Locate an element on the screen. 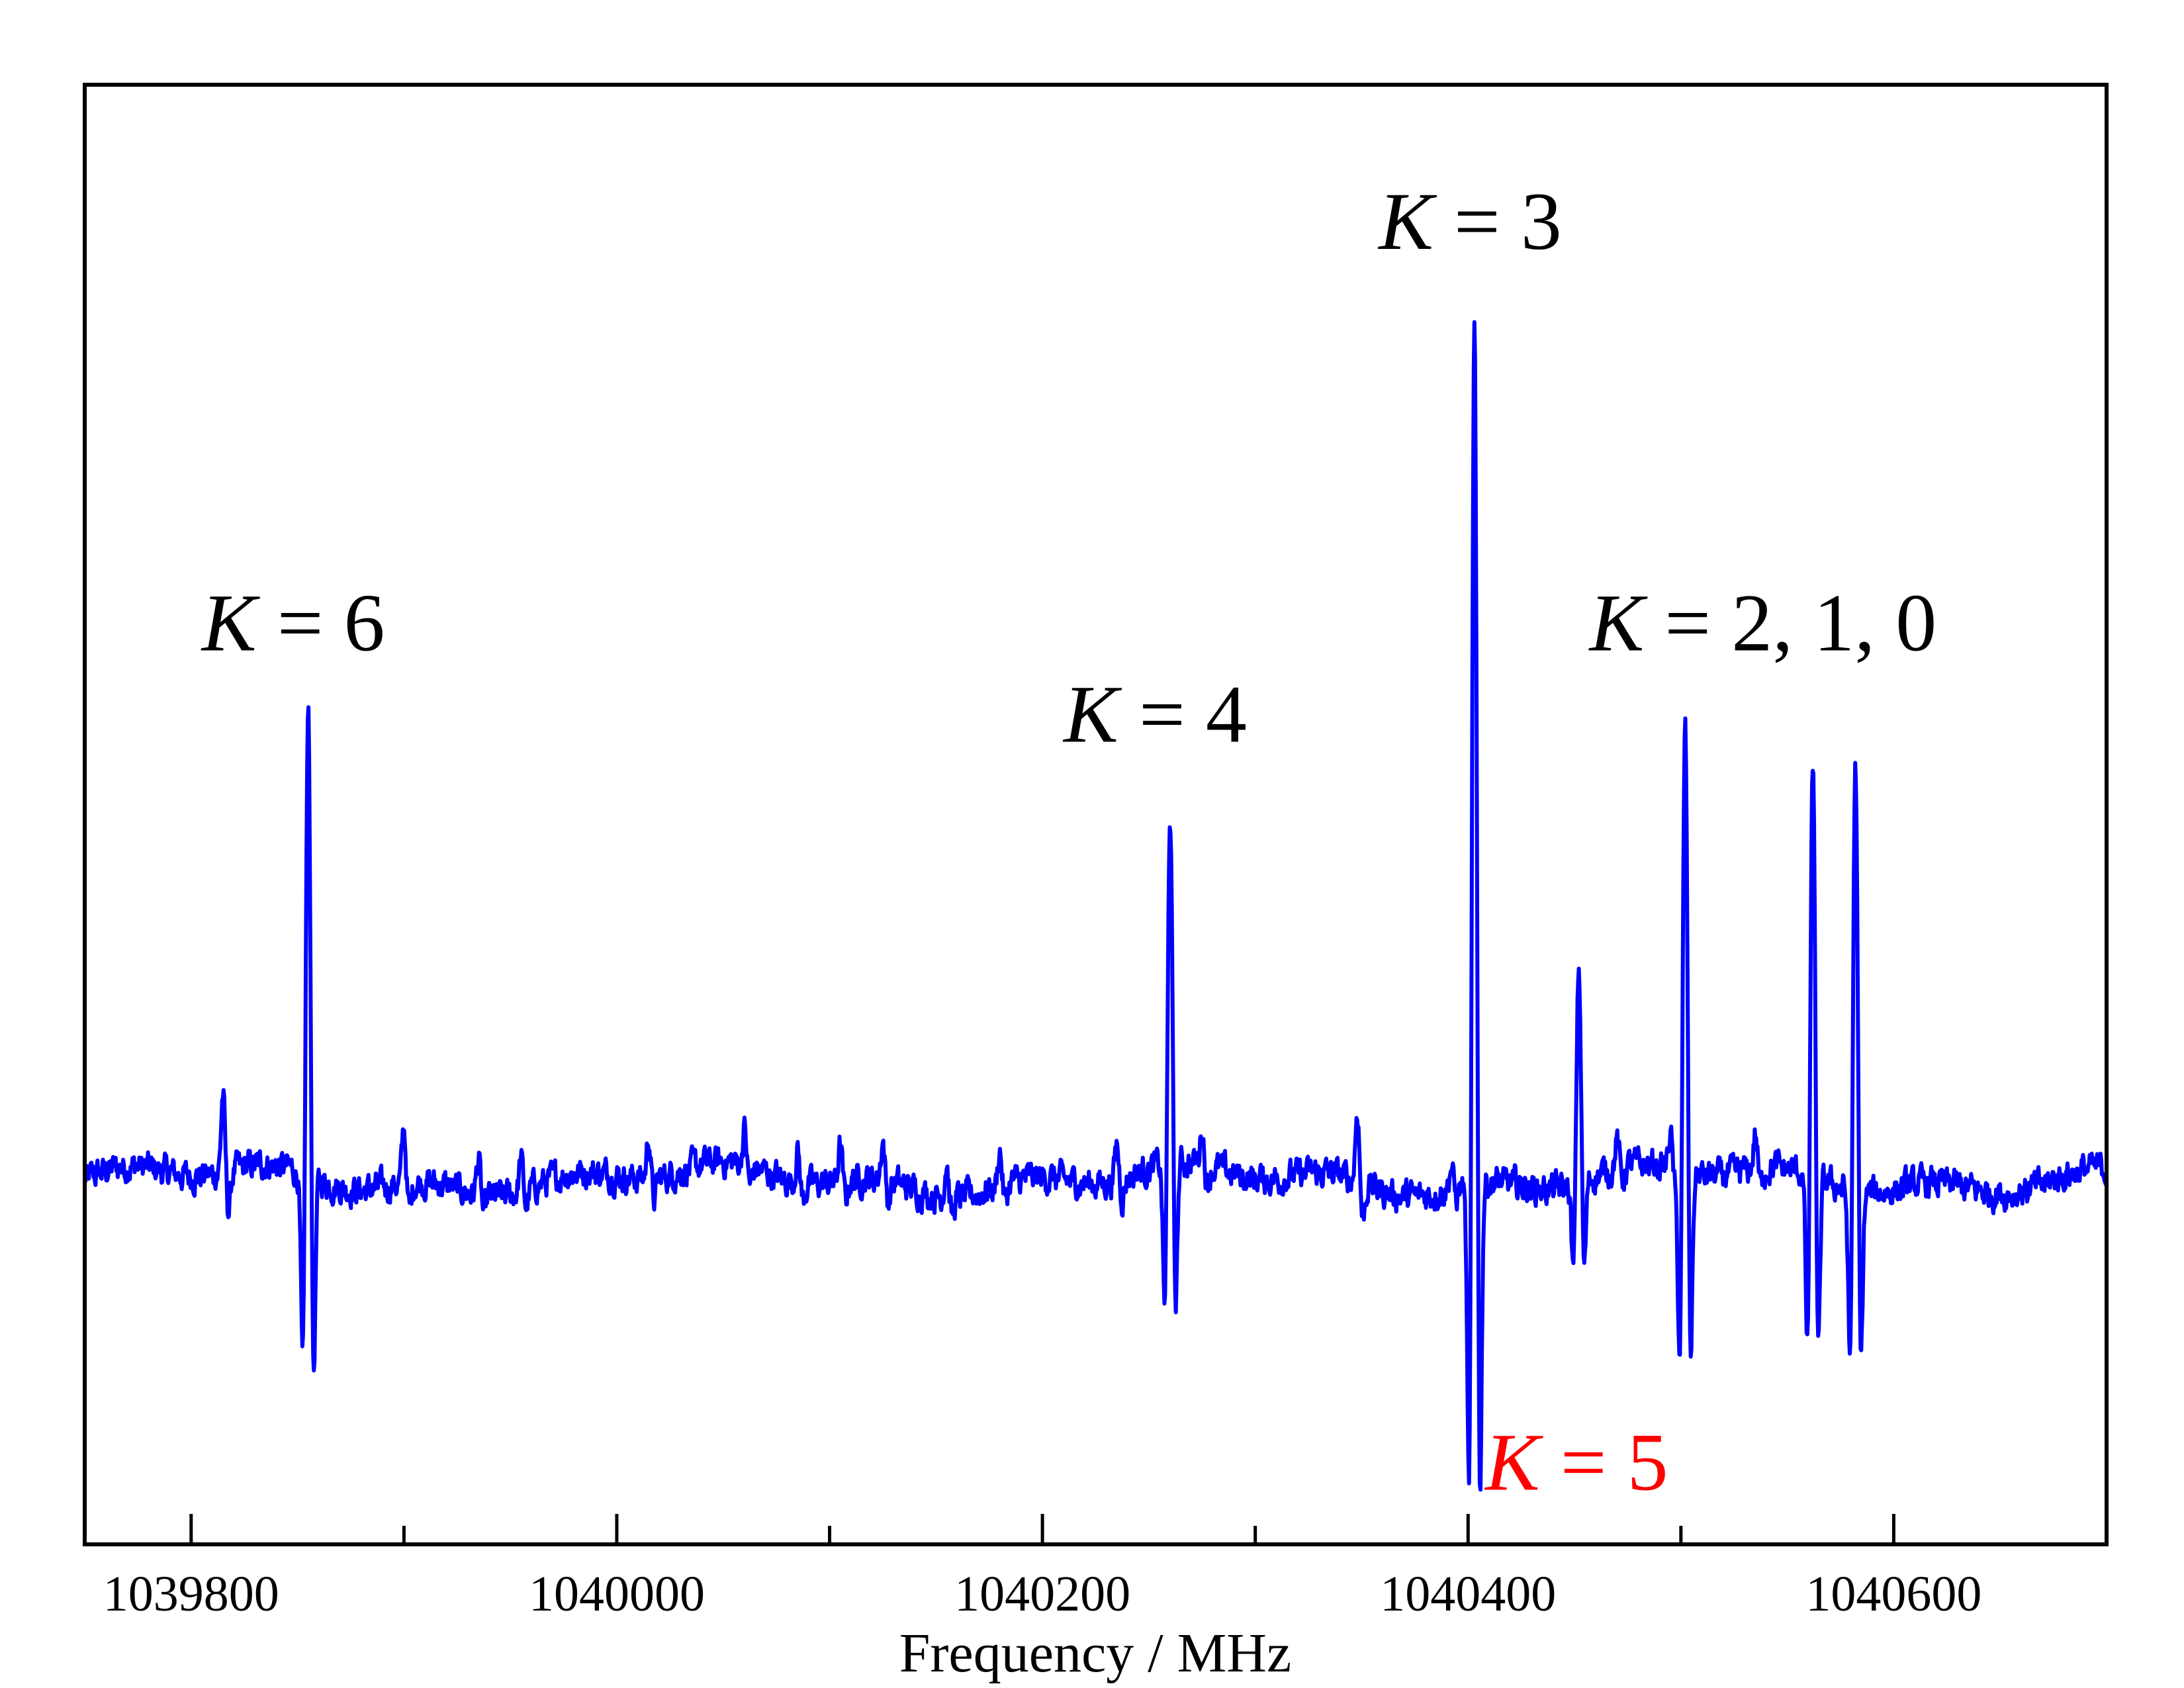  peak-label: K = 2, 1, 0 is located at coordinates (1763, 622).